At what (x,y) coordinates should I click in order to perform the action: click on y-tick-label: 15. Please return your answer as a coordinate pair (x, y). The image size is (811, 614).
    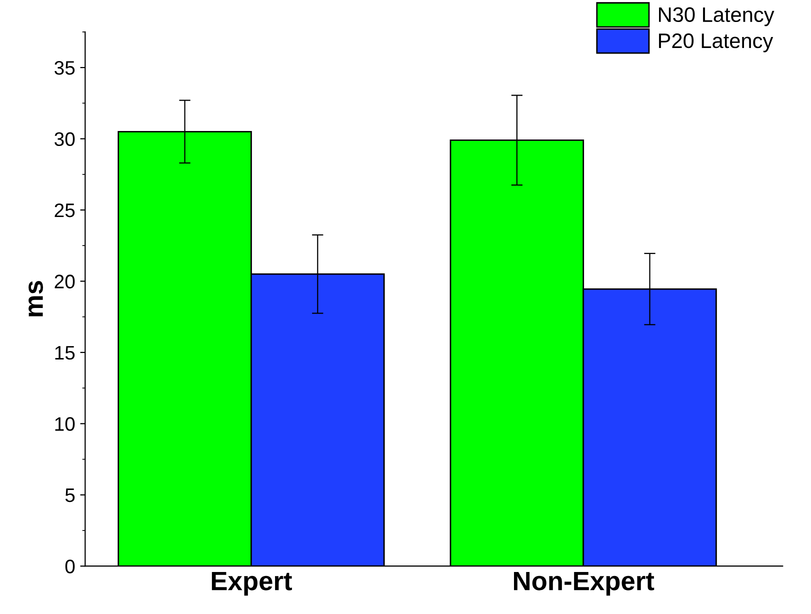
    Looking at the image, I should click on (65, 353).